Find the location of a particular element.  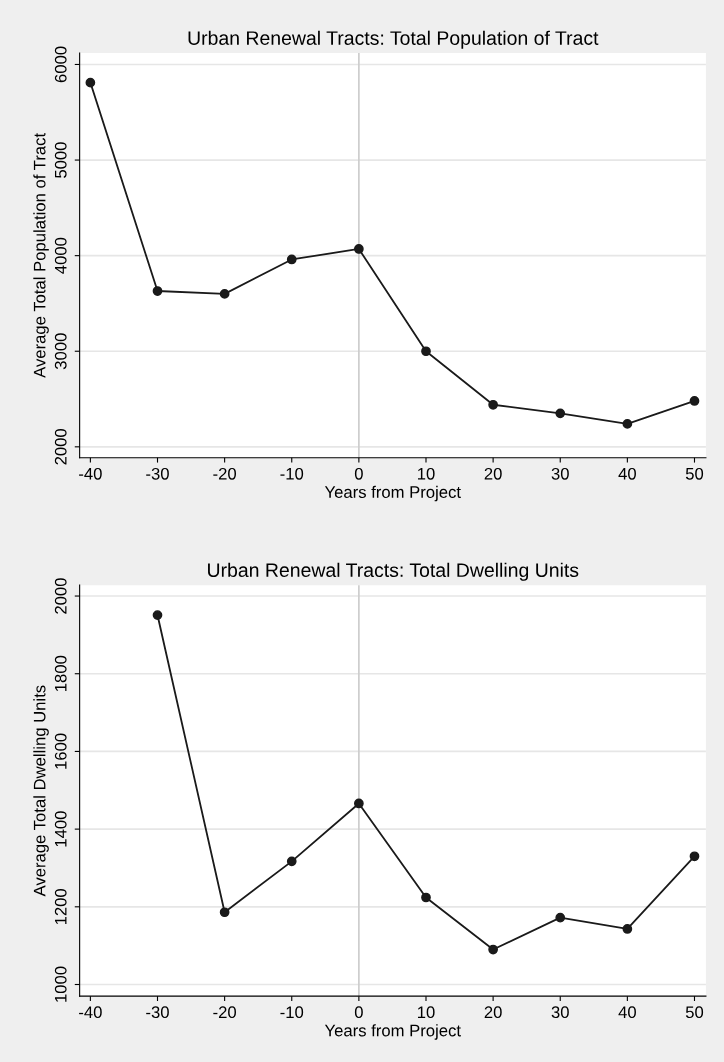

y-axis-title: Average Total Dwelling Units is located at coordinates (41, 791).